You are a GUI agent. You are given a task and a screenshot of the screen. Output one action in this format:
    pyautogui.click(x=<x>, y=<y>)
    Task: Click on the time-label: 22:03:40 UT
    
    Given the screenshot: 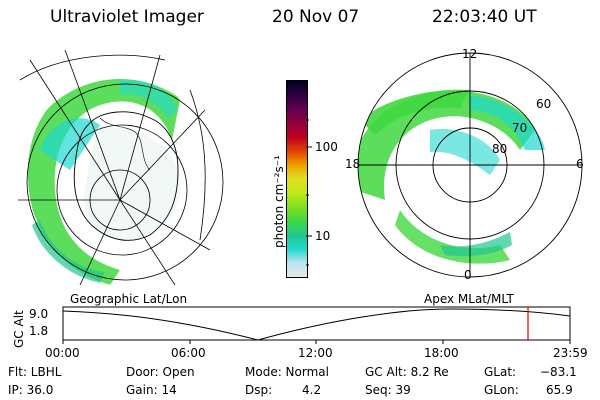 What is the action you would take?
    pyautogui.click(x=484, y=17)
    